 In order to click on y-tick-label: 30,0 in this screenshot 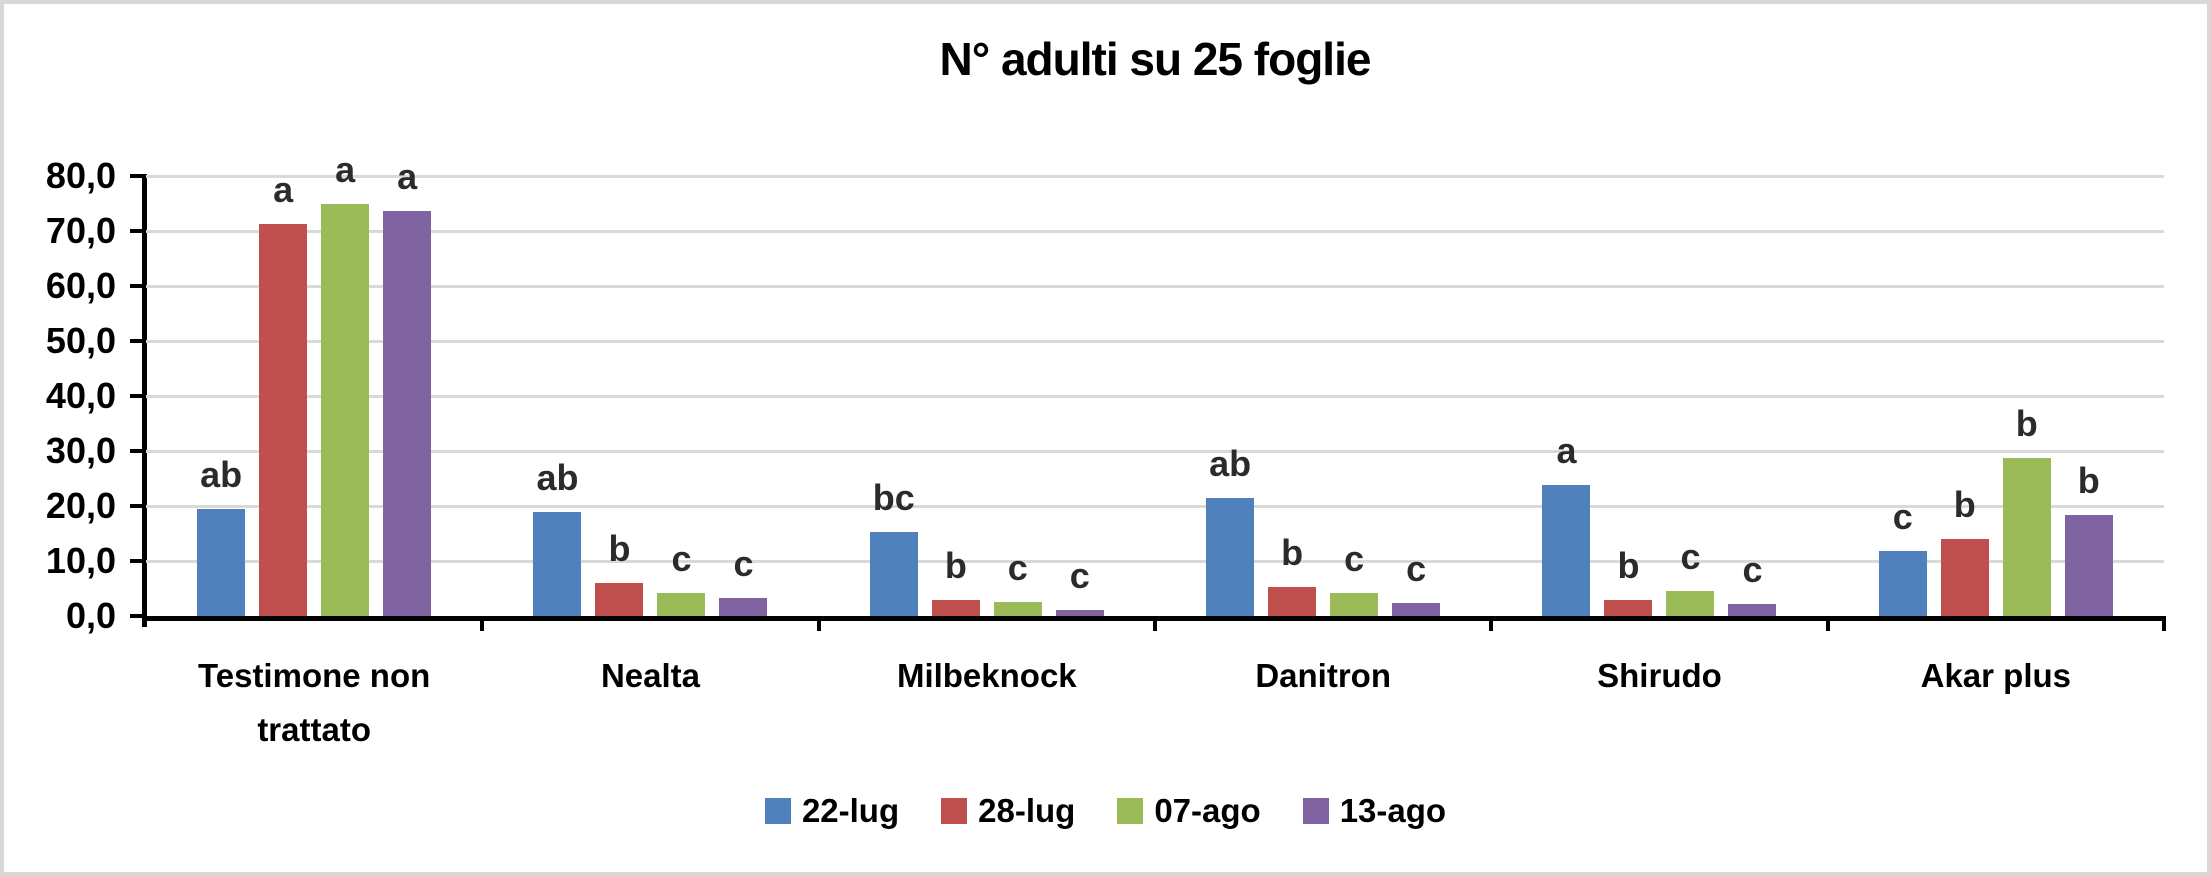, I will do `click(80, 450)`.